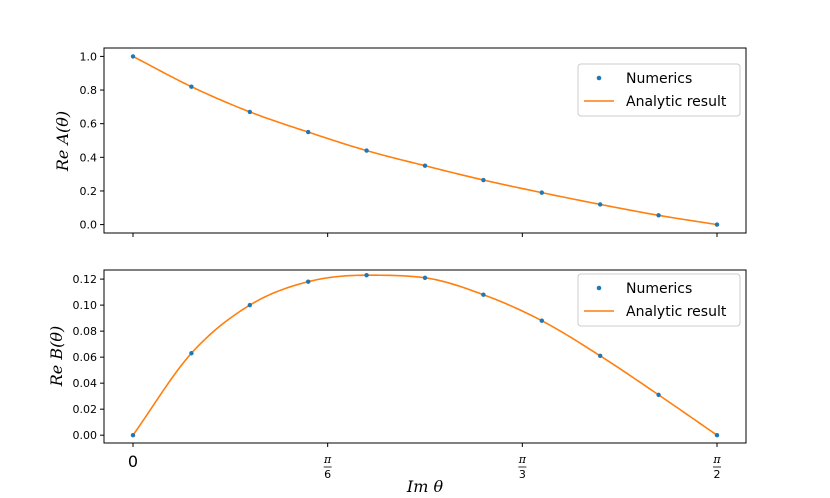  Describe the element at coordinates (85, 435) in the screenshot. I see `y-tick-label: 0.00` at that location.